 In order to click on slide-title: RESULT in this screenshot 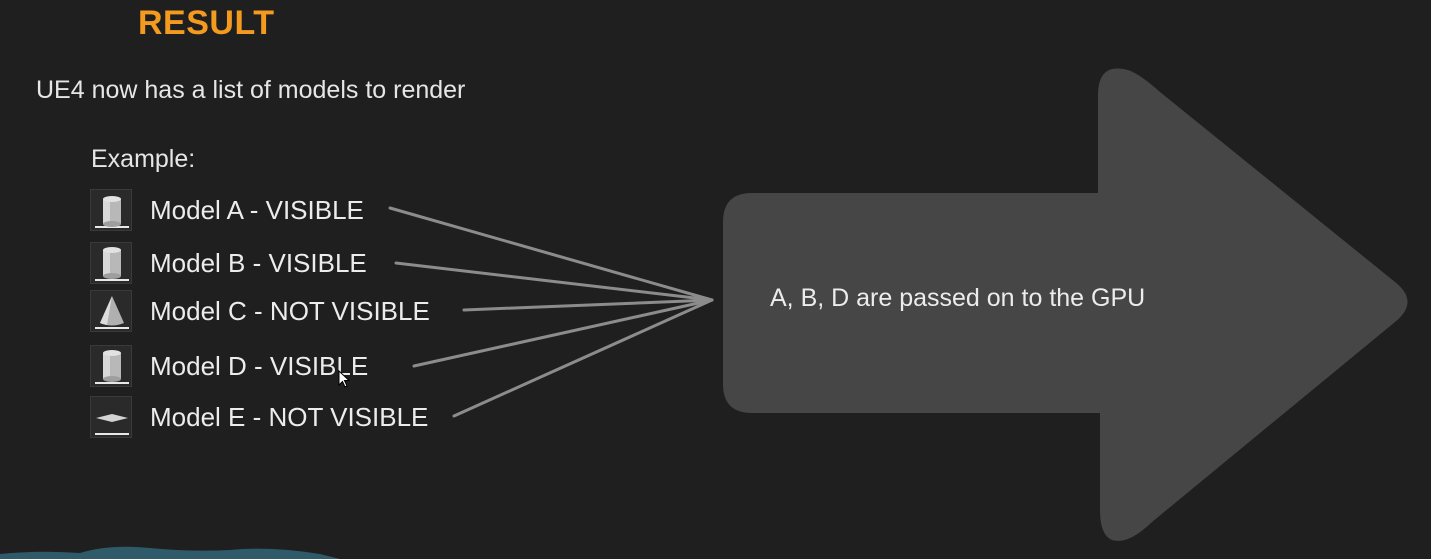, I will do `click(206, 23)`.